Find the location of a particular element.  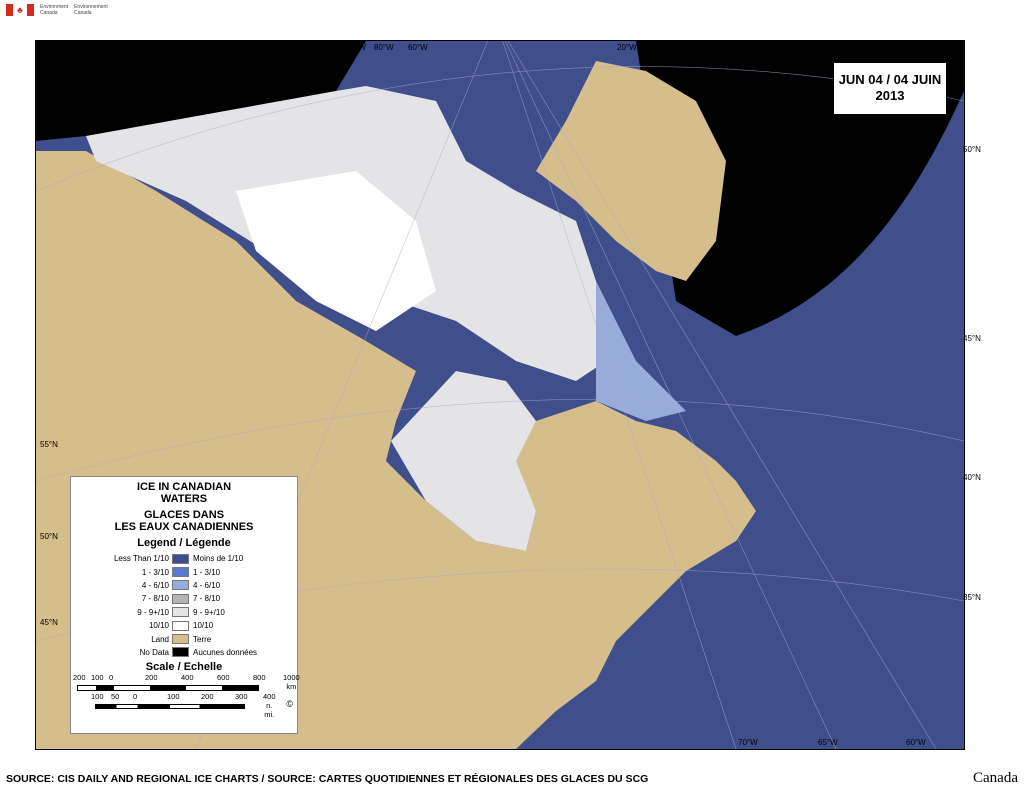

legend-item: Land Terre is located at coordinates (184, 638).